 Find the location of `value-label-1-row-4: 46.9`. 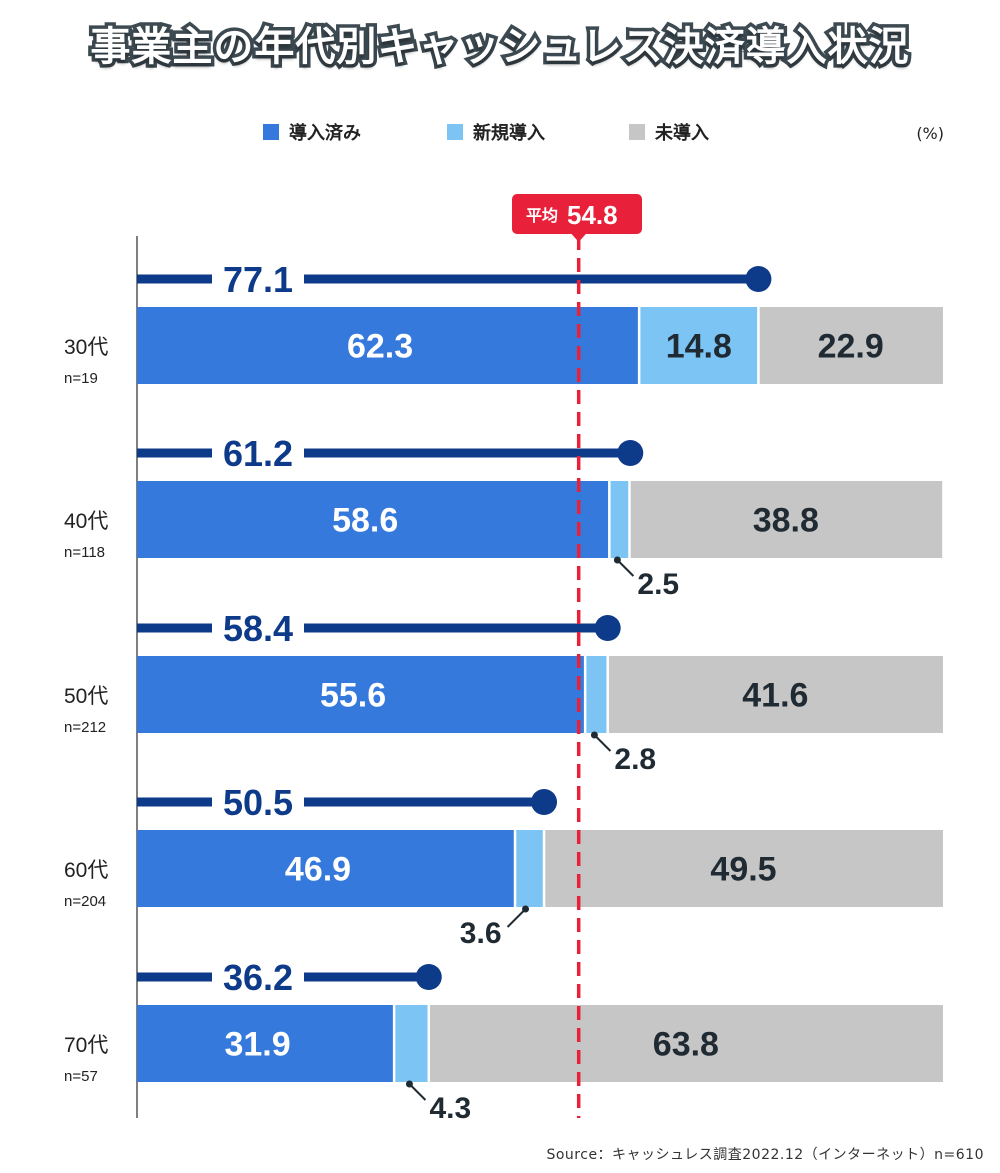

value-label-1-row-4: 46.9 is located at coordinates (318, 870).